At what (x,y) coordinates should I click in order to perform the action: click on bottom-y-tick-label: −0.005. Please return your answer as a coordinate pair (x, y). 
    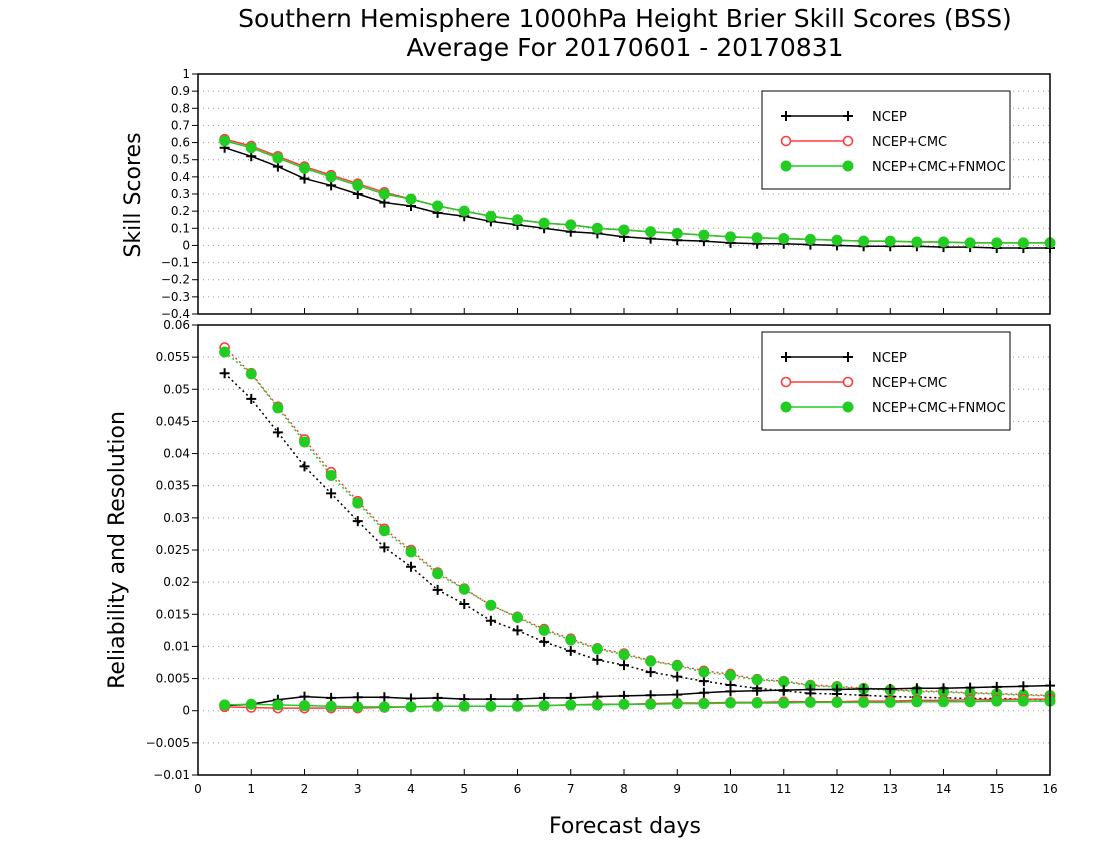
    Looking at the image, I should click on (168, 743).